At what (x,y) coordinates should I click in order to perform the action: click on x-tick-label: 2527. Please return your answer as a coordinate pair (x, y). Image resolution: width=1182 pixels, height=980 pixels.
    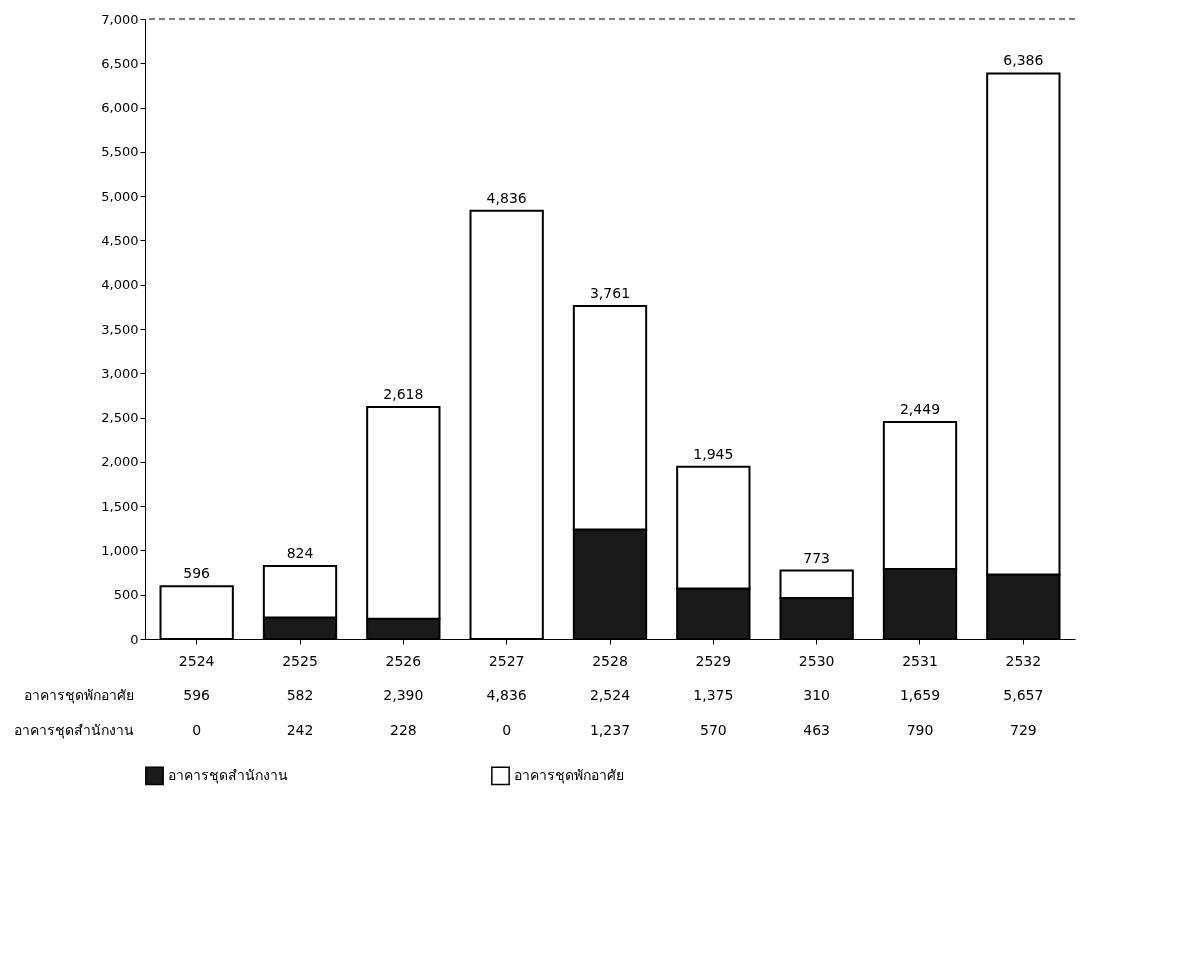
    Looking at the image, I should click on (506, 660).